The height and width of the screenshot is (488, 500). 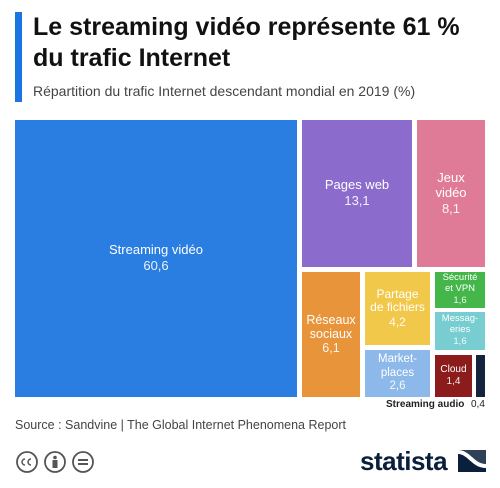 I want to click on tile-value: 4,2, so click(x=397, y=322).